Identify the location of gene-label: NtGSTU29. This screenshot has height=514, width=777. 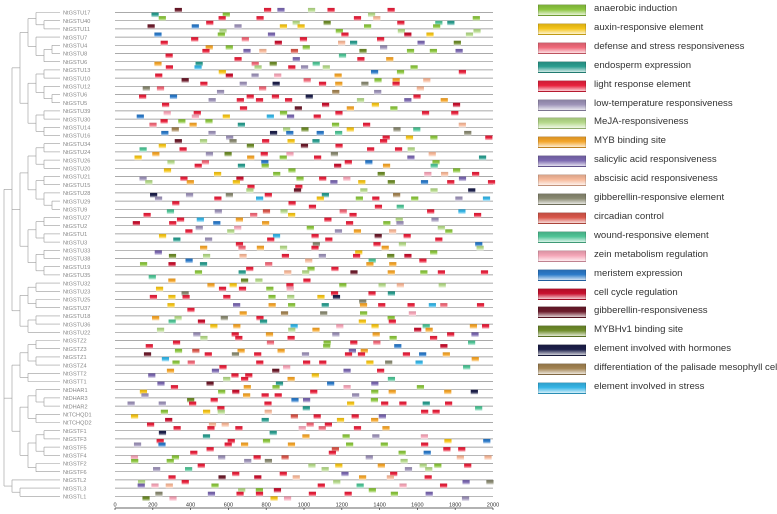
(76, 202).